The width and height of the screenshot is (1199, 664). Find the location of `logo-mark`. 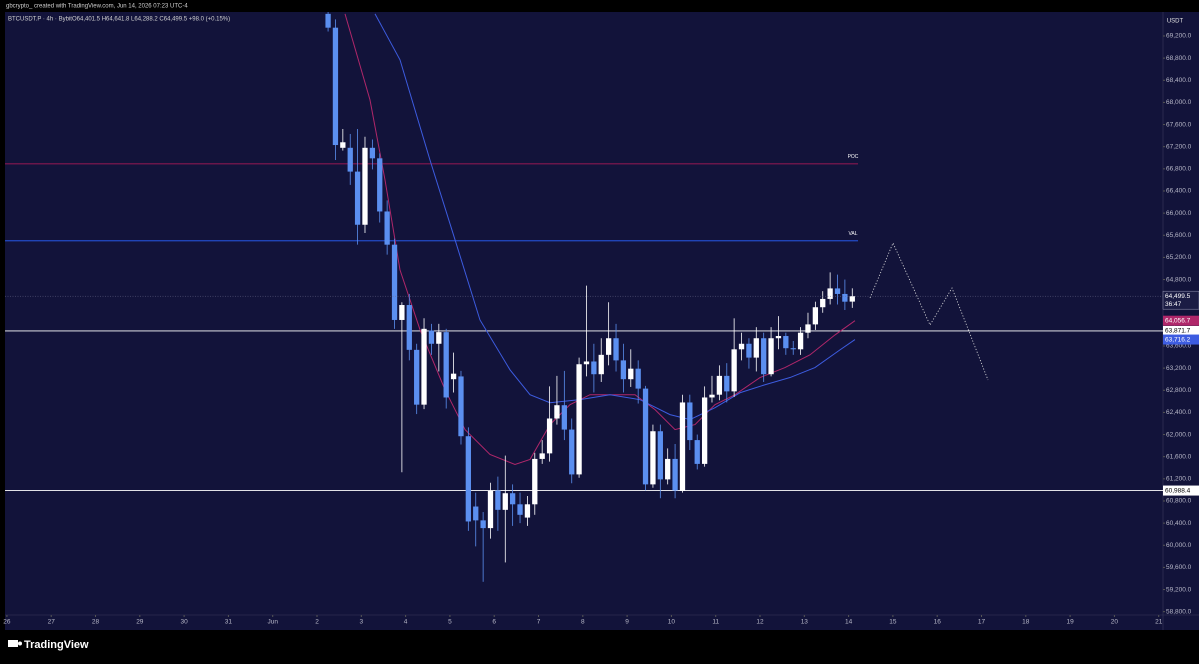

logo-mark is located at coordinates (13, 643).